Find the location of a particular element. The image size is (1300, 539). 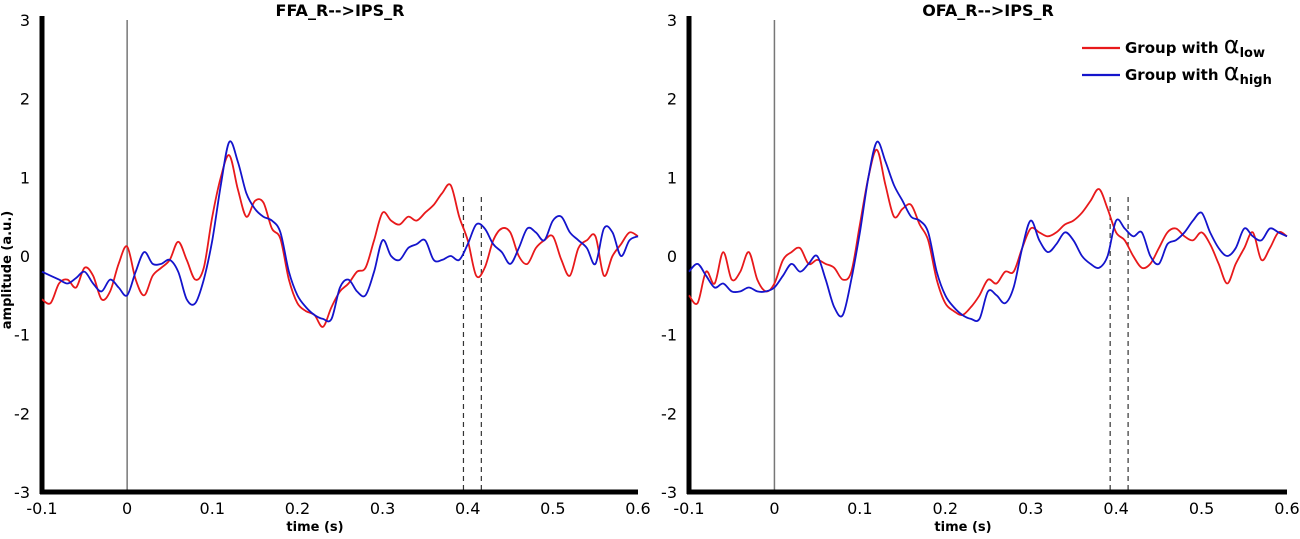

chart-title: FFA_R-->IPS_R is located at coordinates (340, 10).